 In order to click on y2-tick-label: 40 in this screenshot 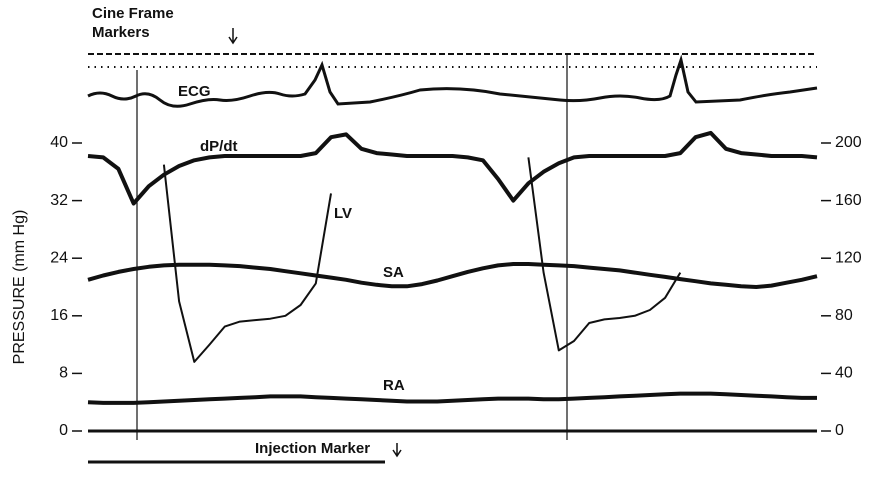, I will do `click(844, 373)`.